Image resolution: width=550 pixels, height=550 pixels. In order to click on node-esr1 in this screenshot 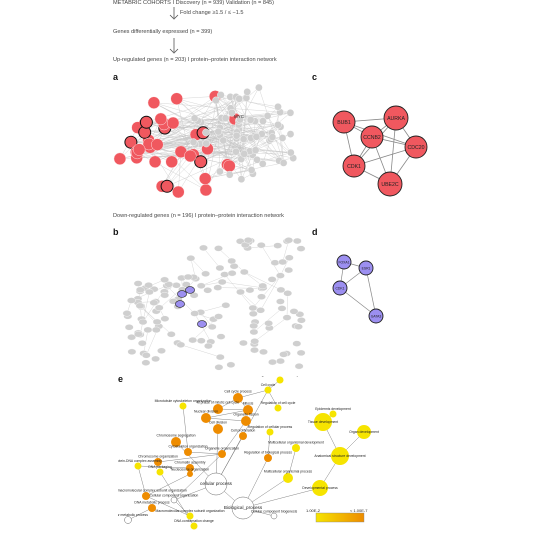, I will do `click(366, 268)`.